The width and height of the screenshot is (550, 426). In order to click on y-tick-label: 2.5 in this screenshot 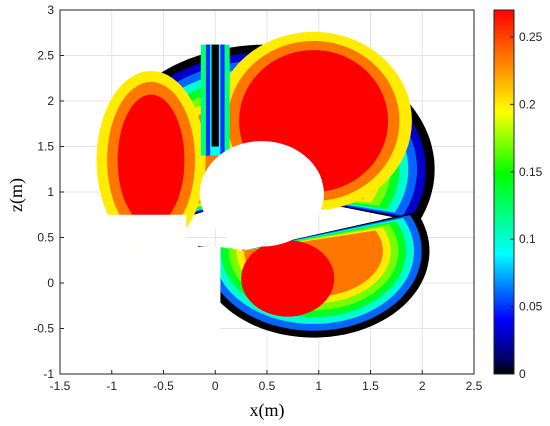, I will do `click(45, 56)`.